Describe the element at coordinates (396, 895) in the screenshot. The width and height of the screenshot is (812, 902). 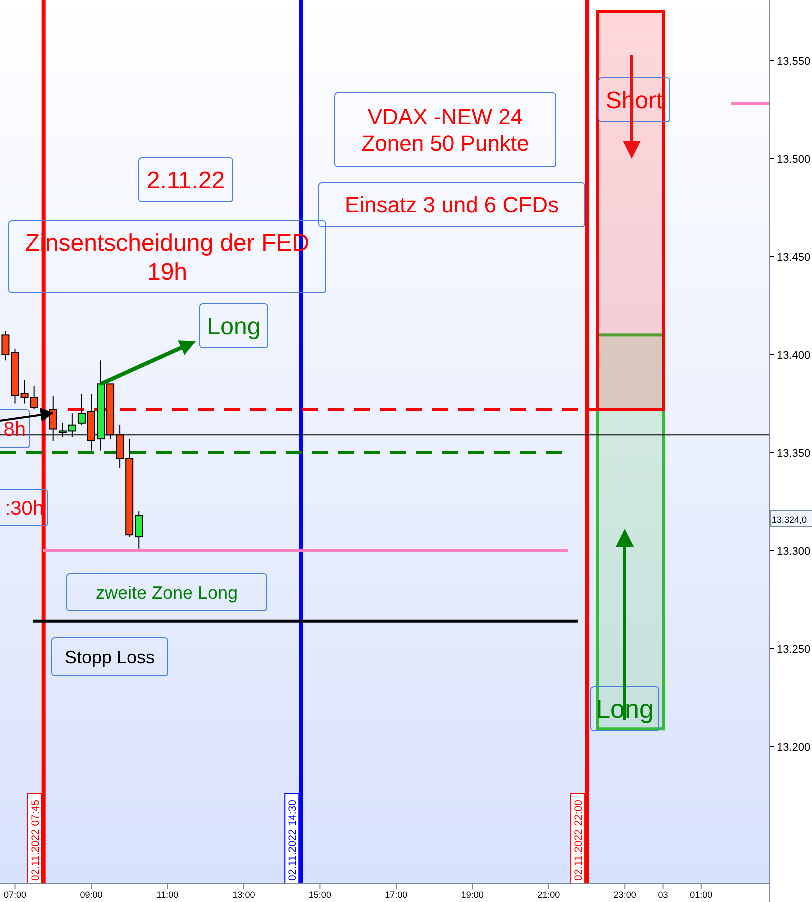
I see `x-tick-label: 17:00` at that location.